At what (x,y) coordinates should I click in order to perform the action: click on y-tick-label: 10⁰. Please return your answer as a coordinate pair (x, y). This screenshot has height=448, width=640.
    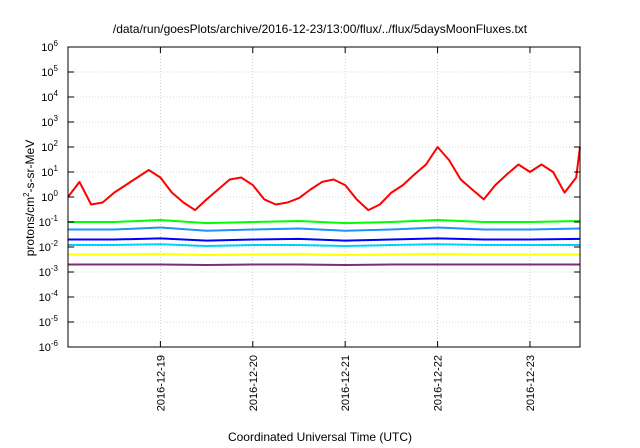
    Looking at the image, I should click on (49, 196).